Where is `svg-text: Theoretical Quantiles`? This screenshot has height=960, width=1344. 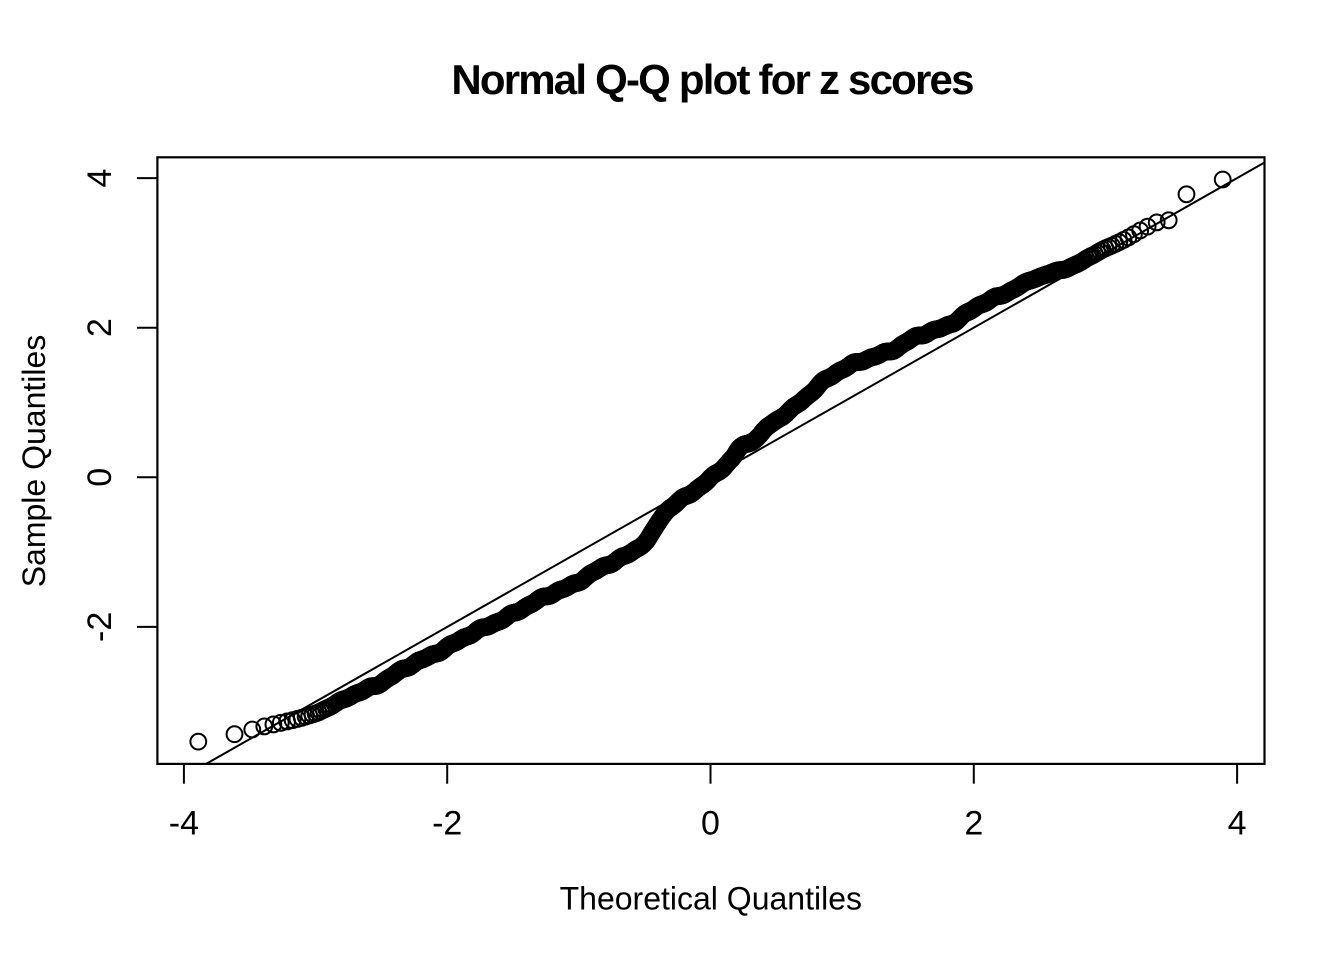 svg-text: Theoretical Quantiles is located at coordinates (711, 899).